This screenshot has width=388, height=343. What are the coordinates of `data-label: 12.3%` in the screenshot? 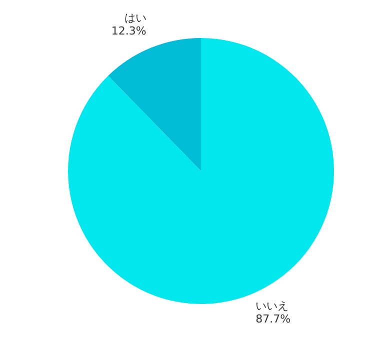 It's located at (128, 31).